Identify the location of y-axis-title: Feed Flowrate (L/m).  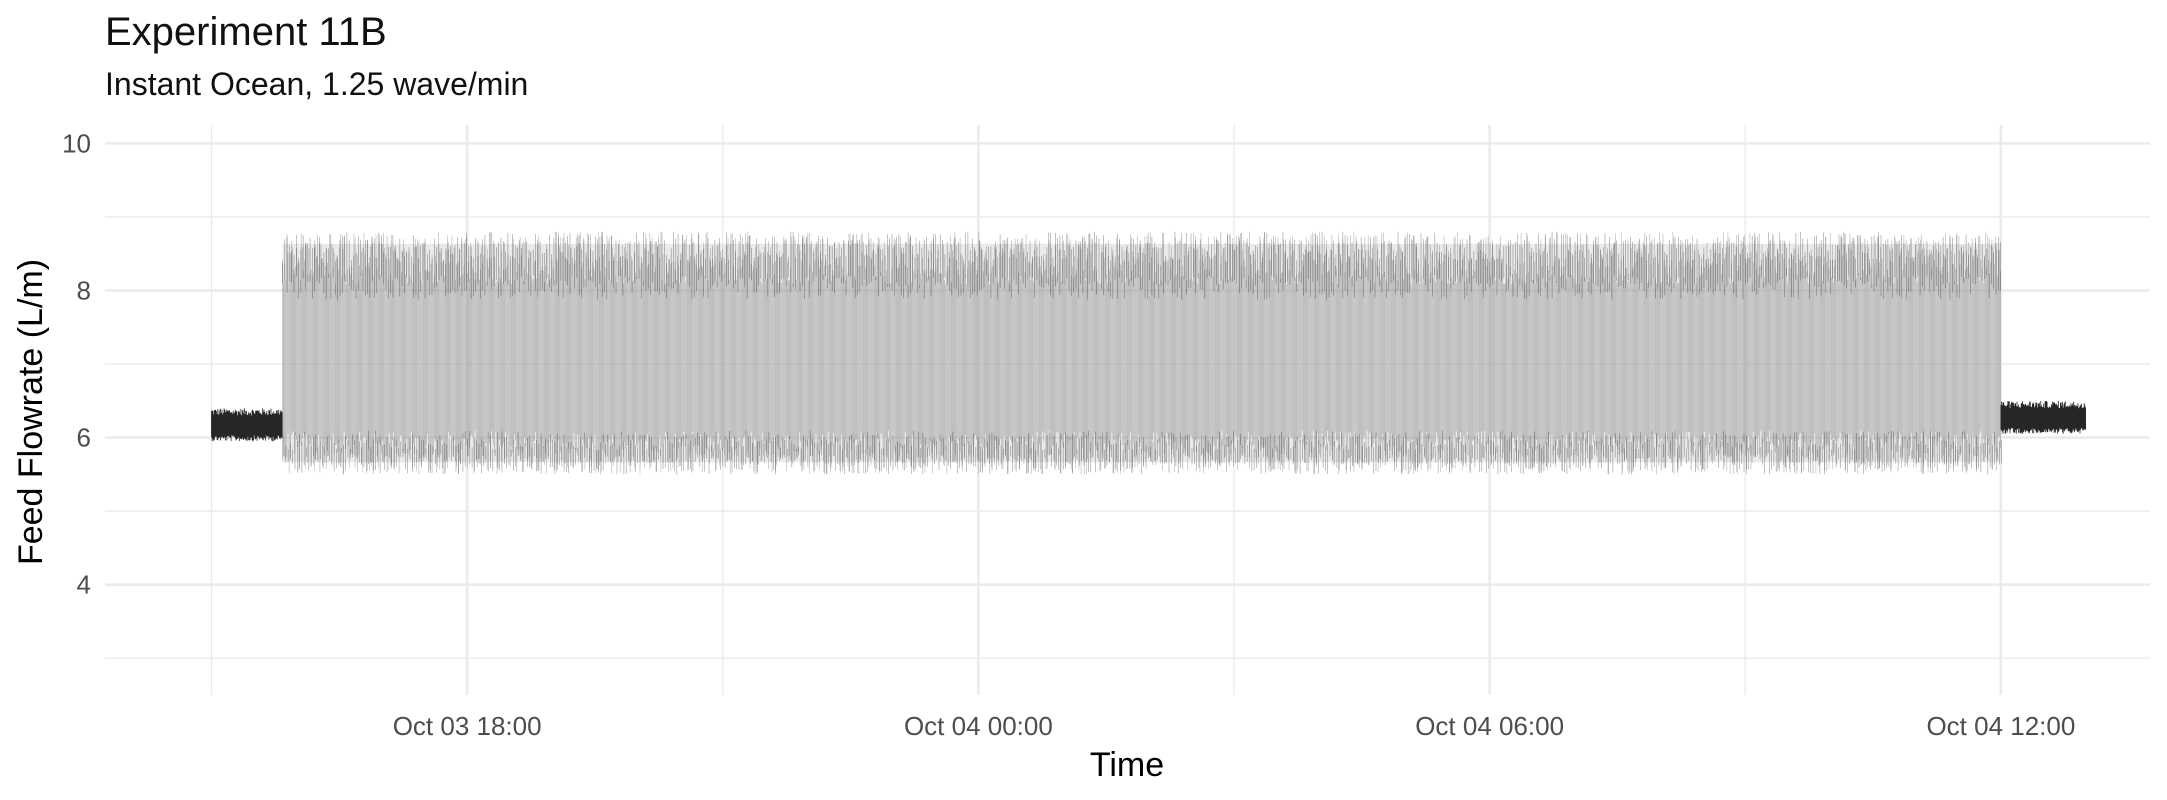
(31, 412).